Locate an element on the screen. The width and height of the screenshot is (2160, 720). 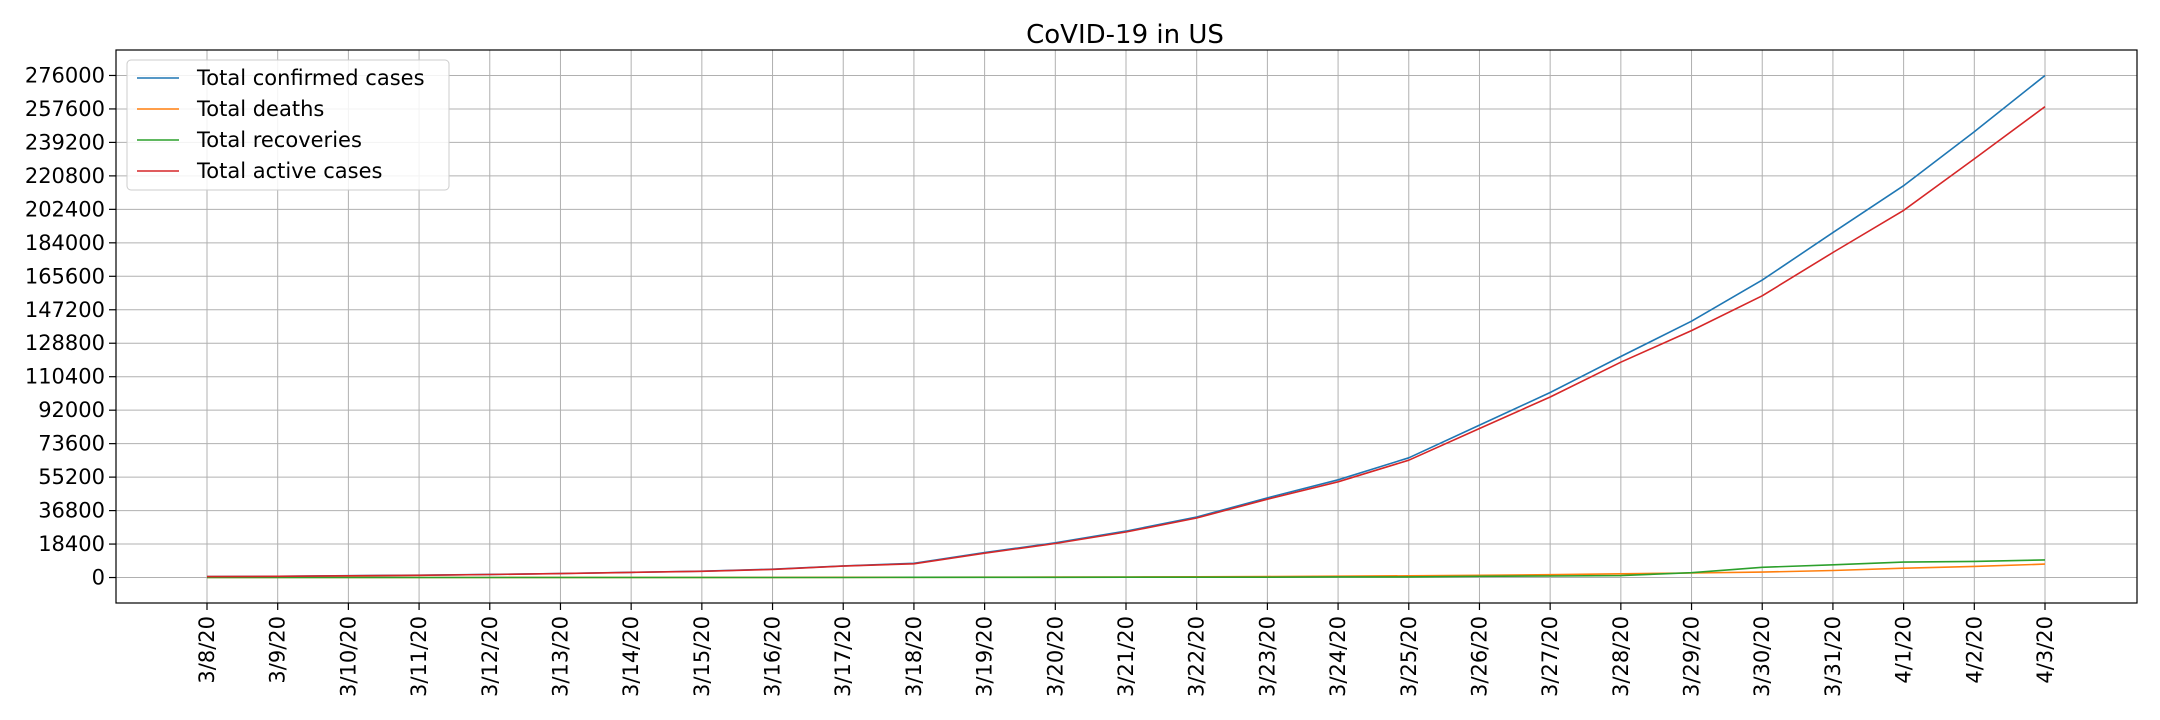
x-tick-label: 3/8/20 is located at coordinates (207, 650).